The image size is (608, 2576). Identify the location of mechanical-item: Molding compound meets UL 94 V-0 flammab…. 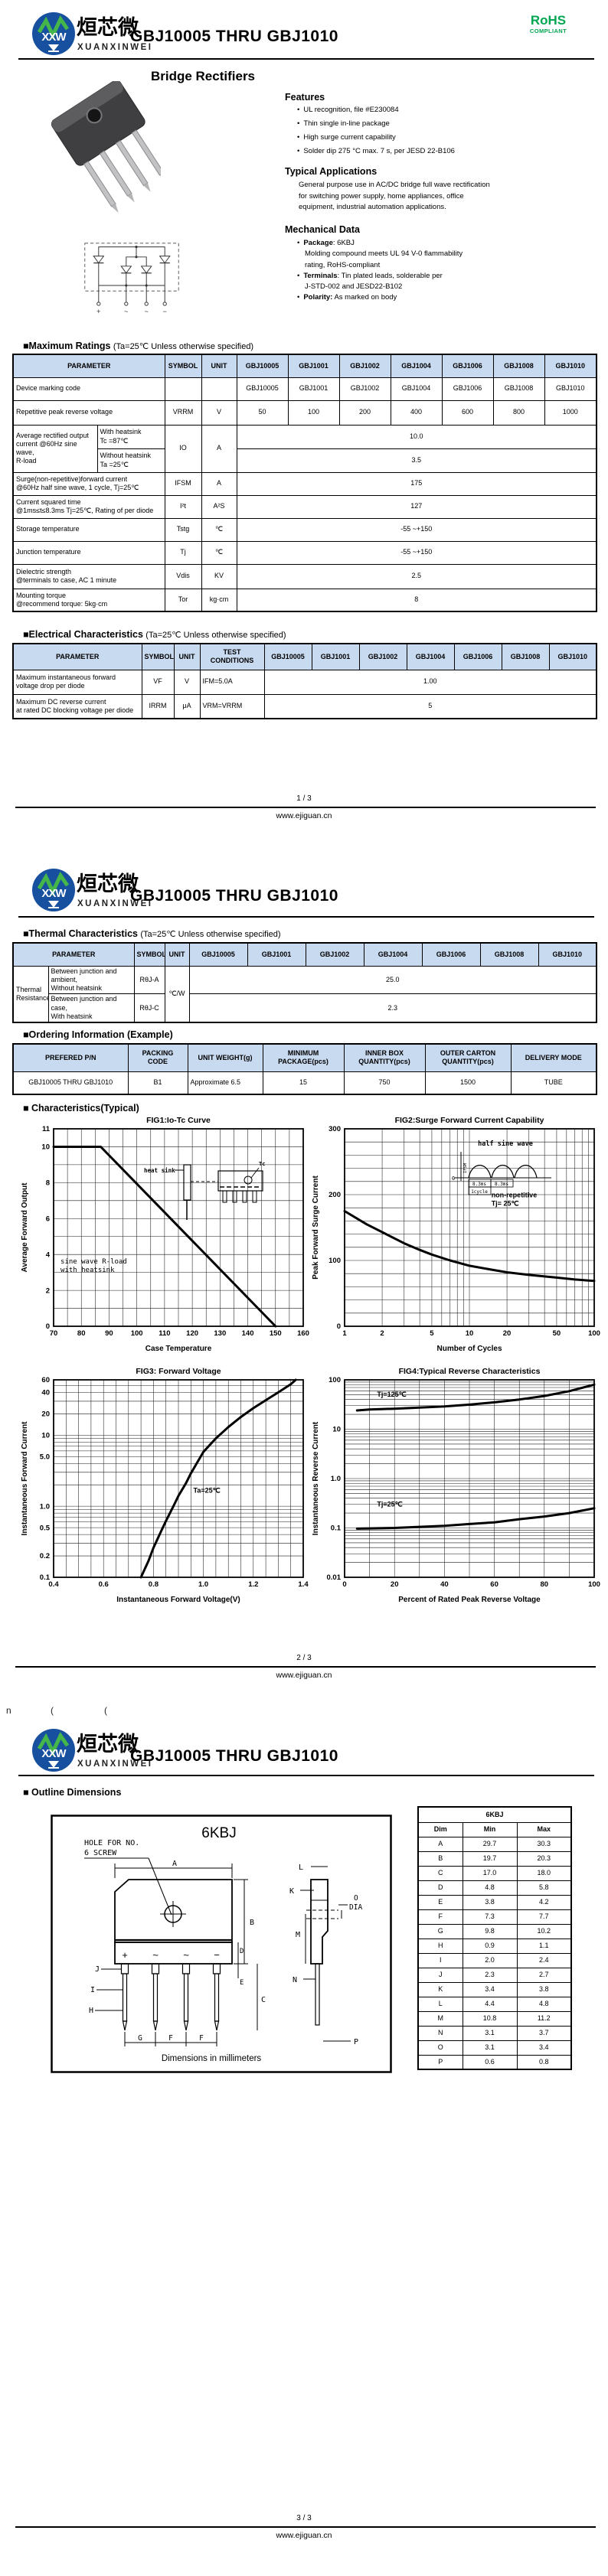
(384, 254).